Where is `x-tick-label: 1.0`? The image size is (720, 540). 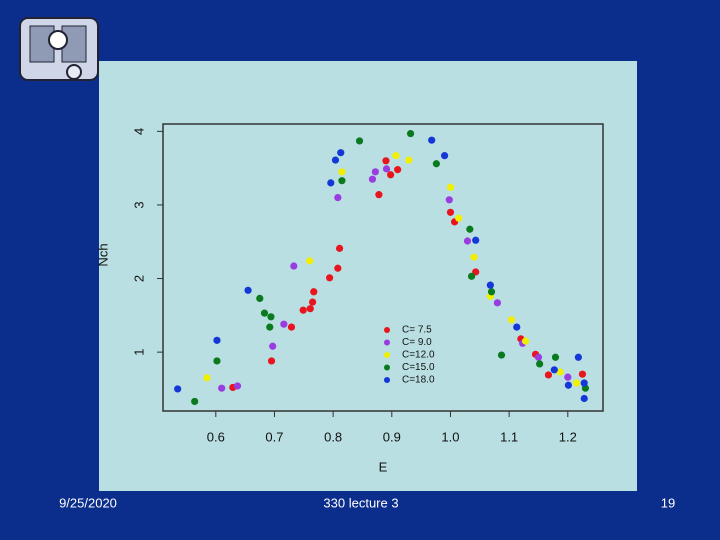
x-tick-label: 1.0 is located at coordinates (450, 436).